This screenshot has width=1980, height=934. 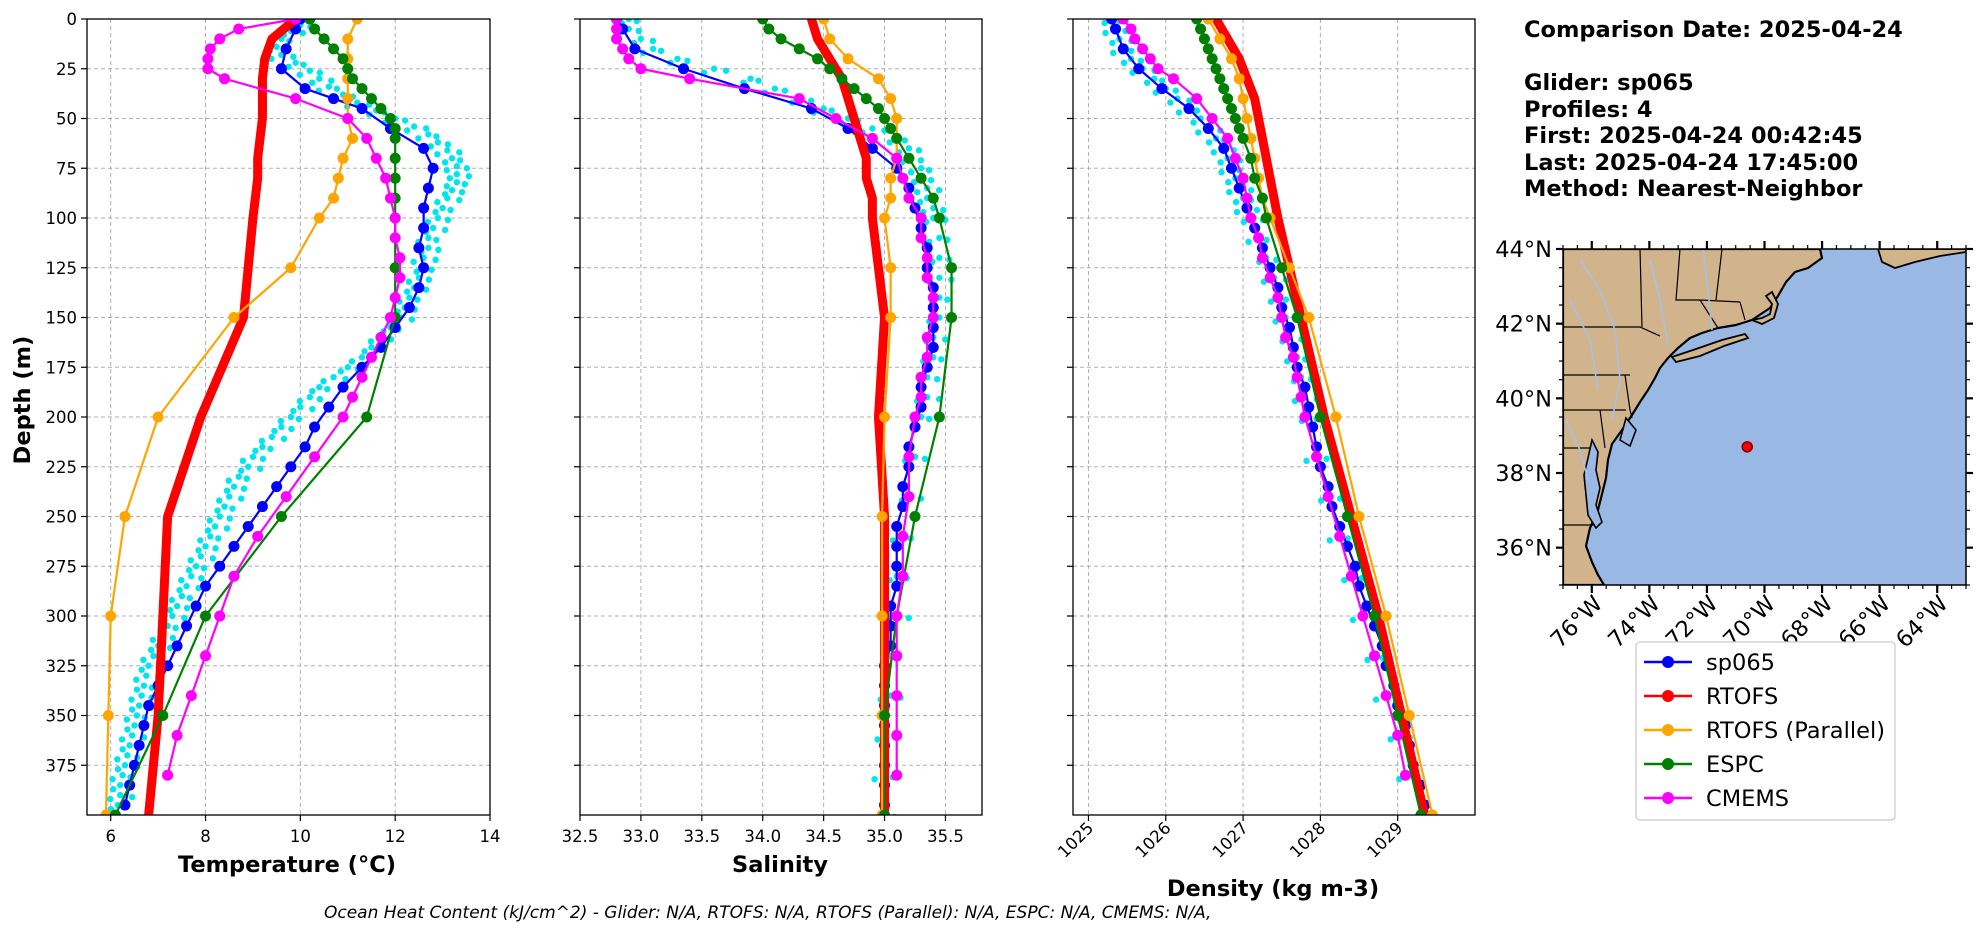 What do you see at coordinates (1763, 307) in the screenshot?
I see `cape-cod` at bounding box center [1763, 307].